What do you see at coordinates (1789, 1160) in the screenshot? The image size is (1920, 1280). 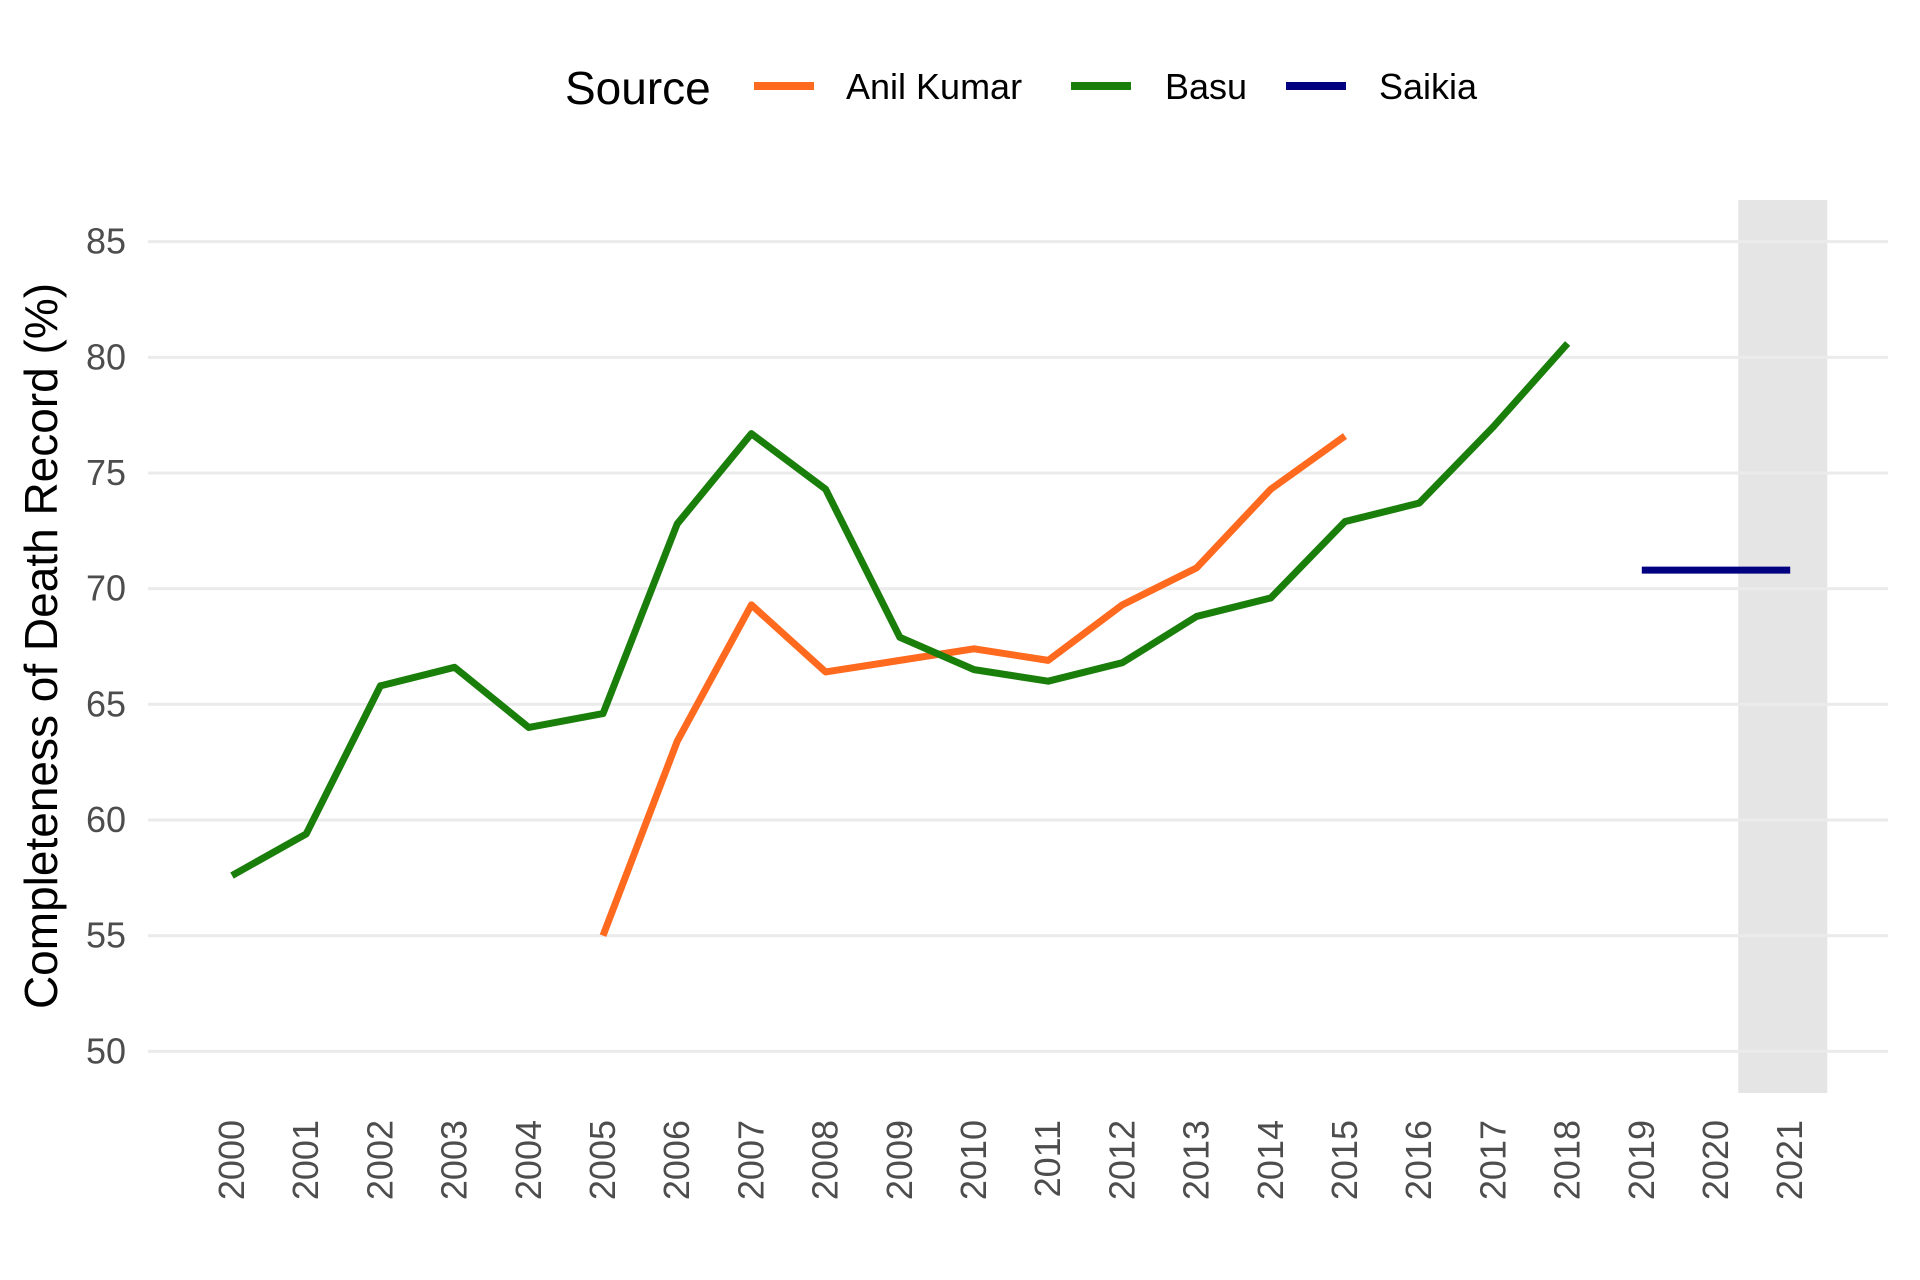 I see `x-tick-label-2021: 2021` at bounding box center [1789, 1160].